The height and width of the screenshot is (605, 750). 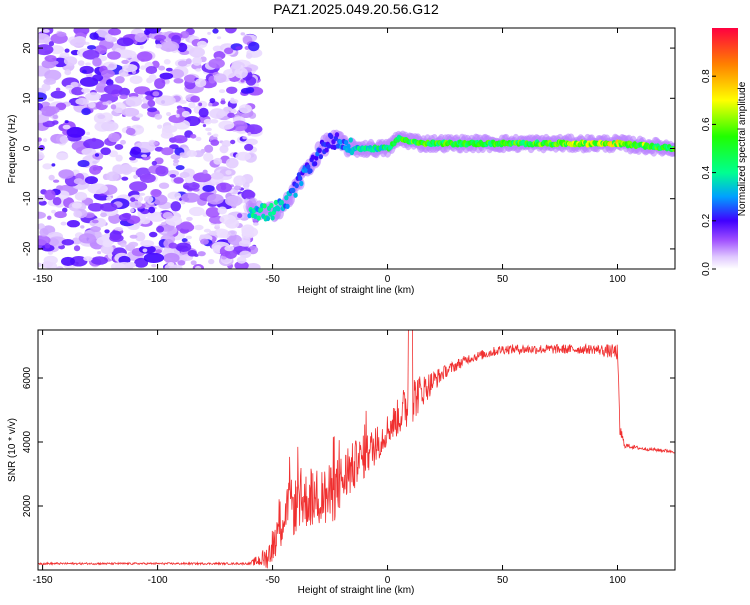 What do you see at coordinates (27, 441) in the screenshot?
I see `y-tick-label: 4000` at bounding box center [27, 441].